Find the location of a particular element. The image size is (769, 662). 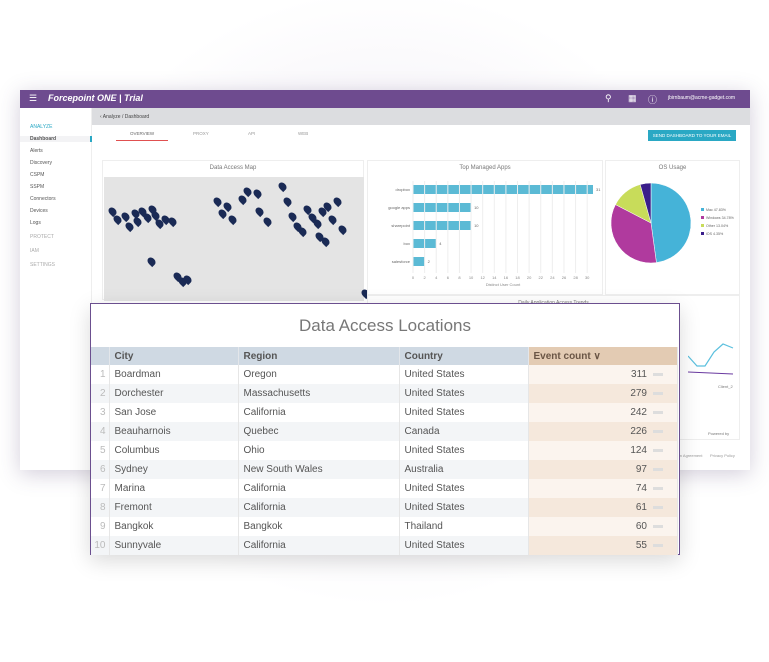

country-cell: Thailand is located at coordinates (464, 526).